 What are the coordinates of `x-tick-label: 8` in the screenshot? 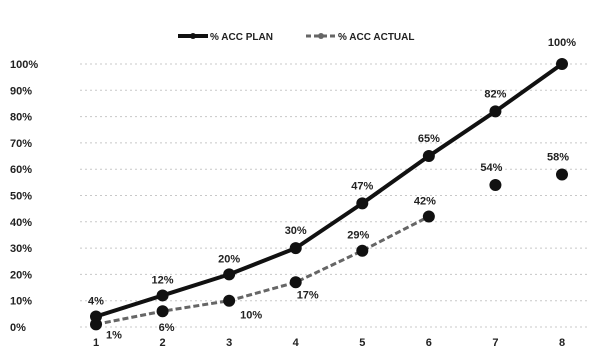 It's located at (562, 343).